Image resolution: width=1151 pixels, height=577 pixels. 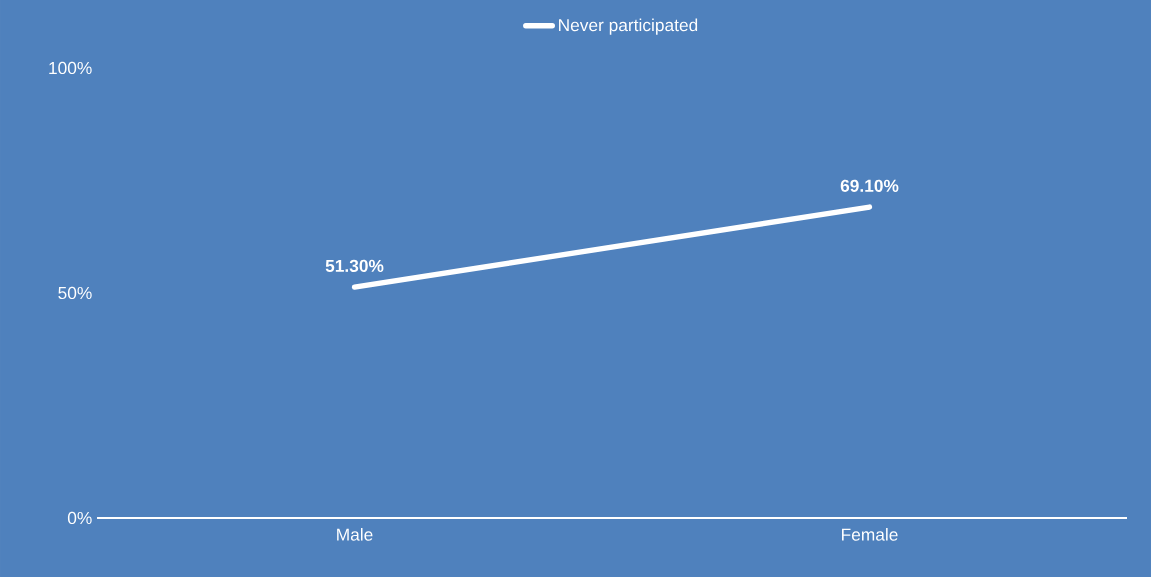 I want to click on data-label: 51.30%, so click(x=354, y=266).